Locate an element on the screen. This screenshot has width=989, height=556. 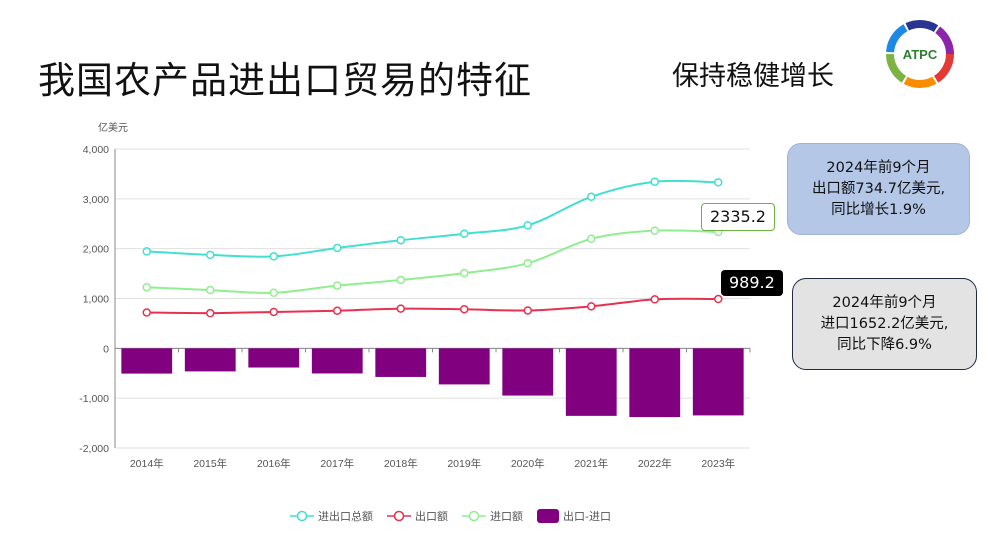
legend-item-balance: 出口-进口 is located at coordinates (574, 516).